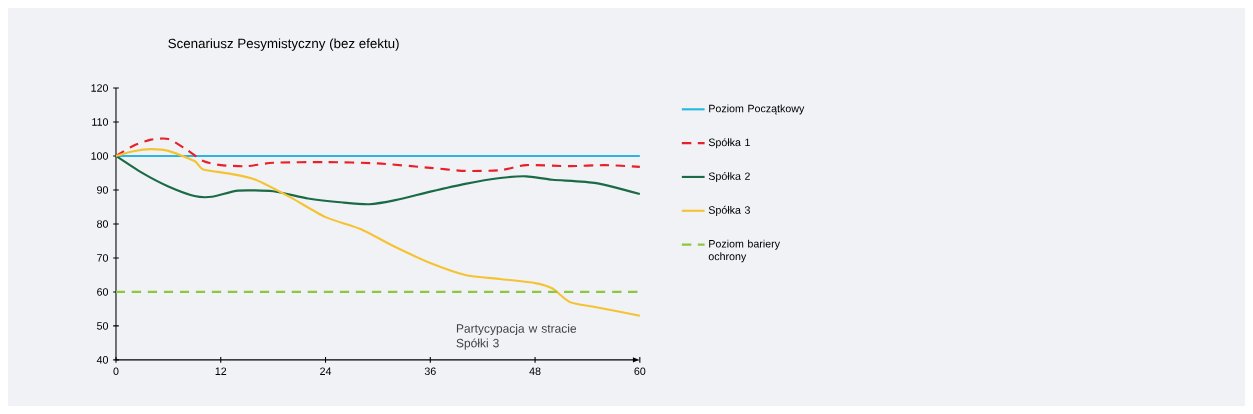 The width and height of the screenshot is (1253, 414). What do you see at coordinates (283, 44) in the screenshot?
I see `chart-title: Scenariusz Pesymistyczny (bez efektu)` at bounding box center [283, 44].